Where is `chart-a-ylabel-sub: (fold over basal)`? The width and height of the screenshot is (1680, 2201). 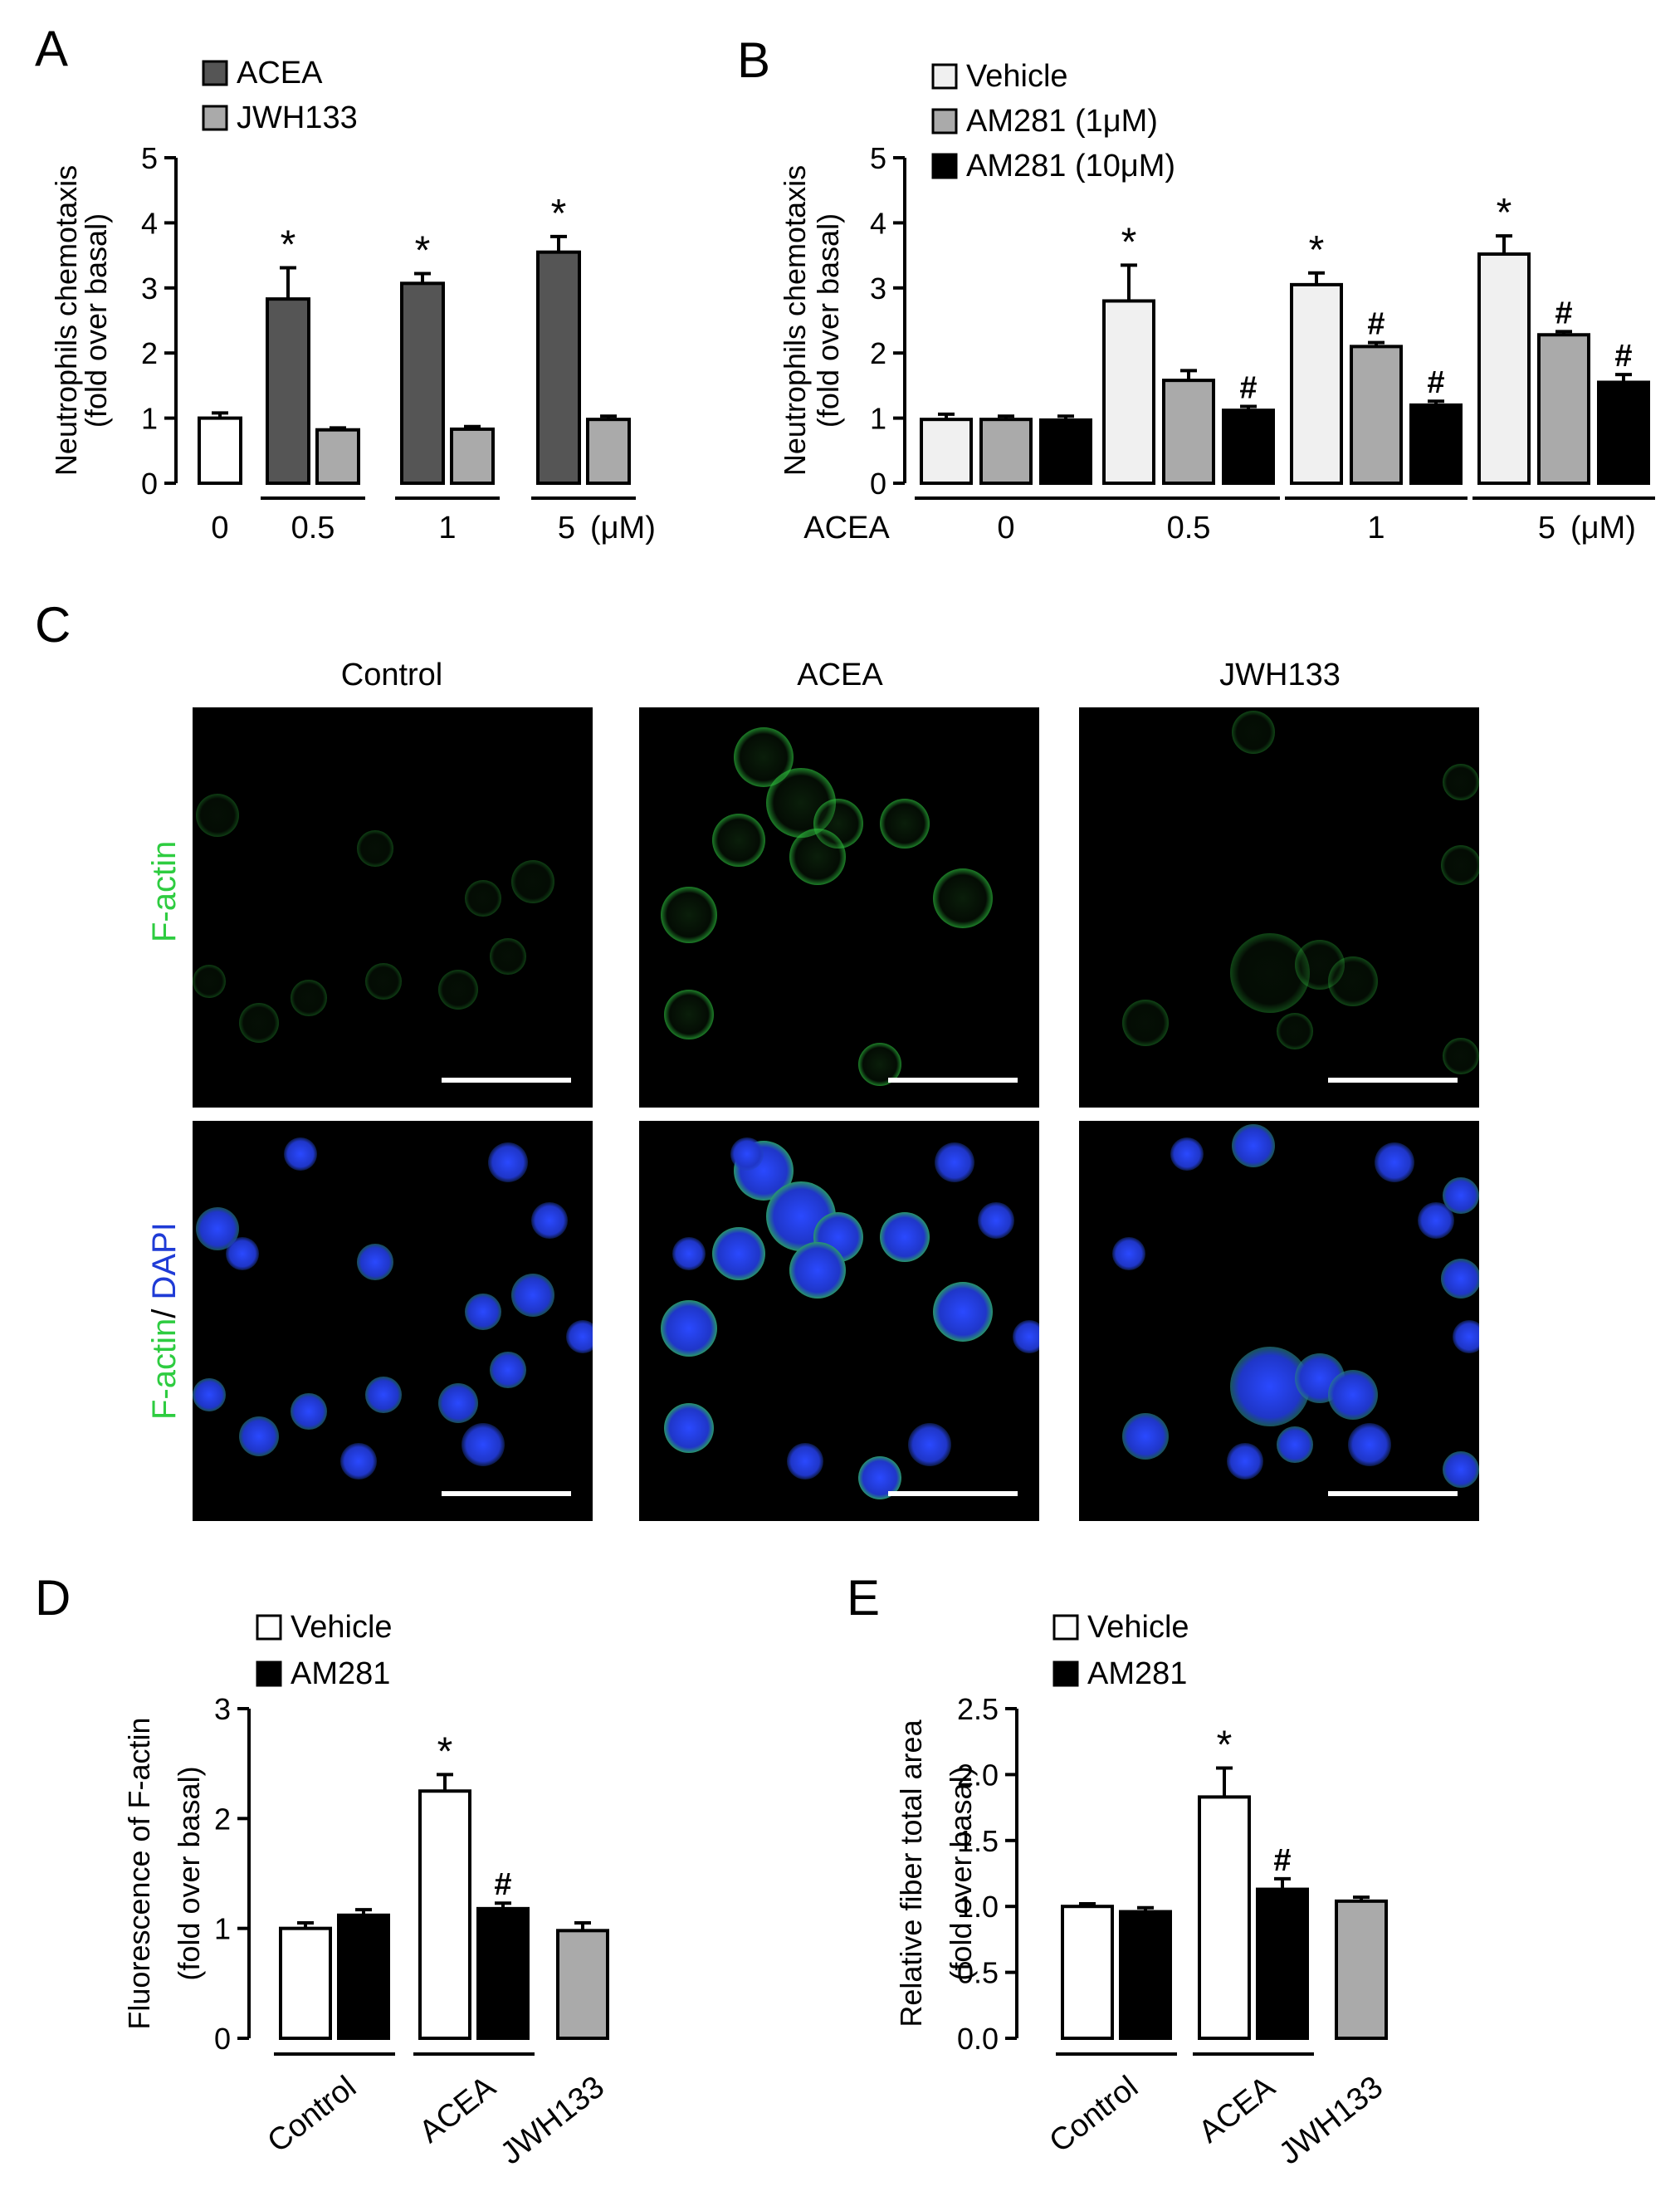 chart-a-ylabel-sub: (fold over basal) is located at coordinates (96, 320).